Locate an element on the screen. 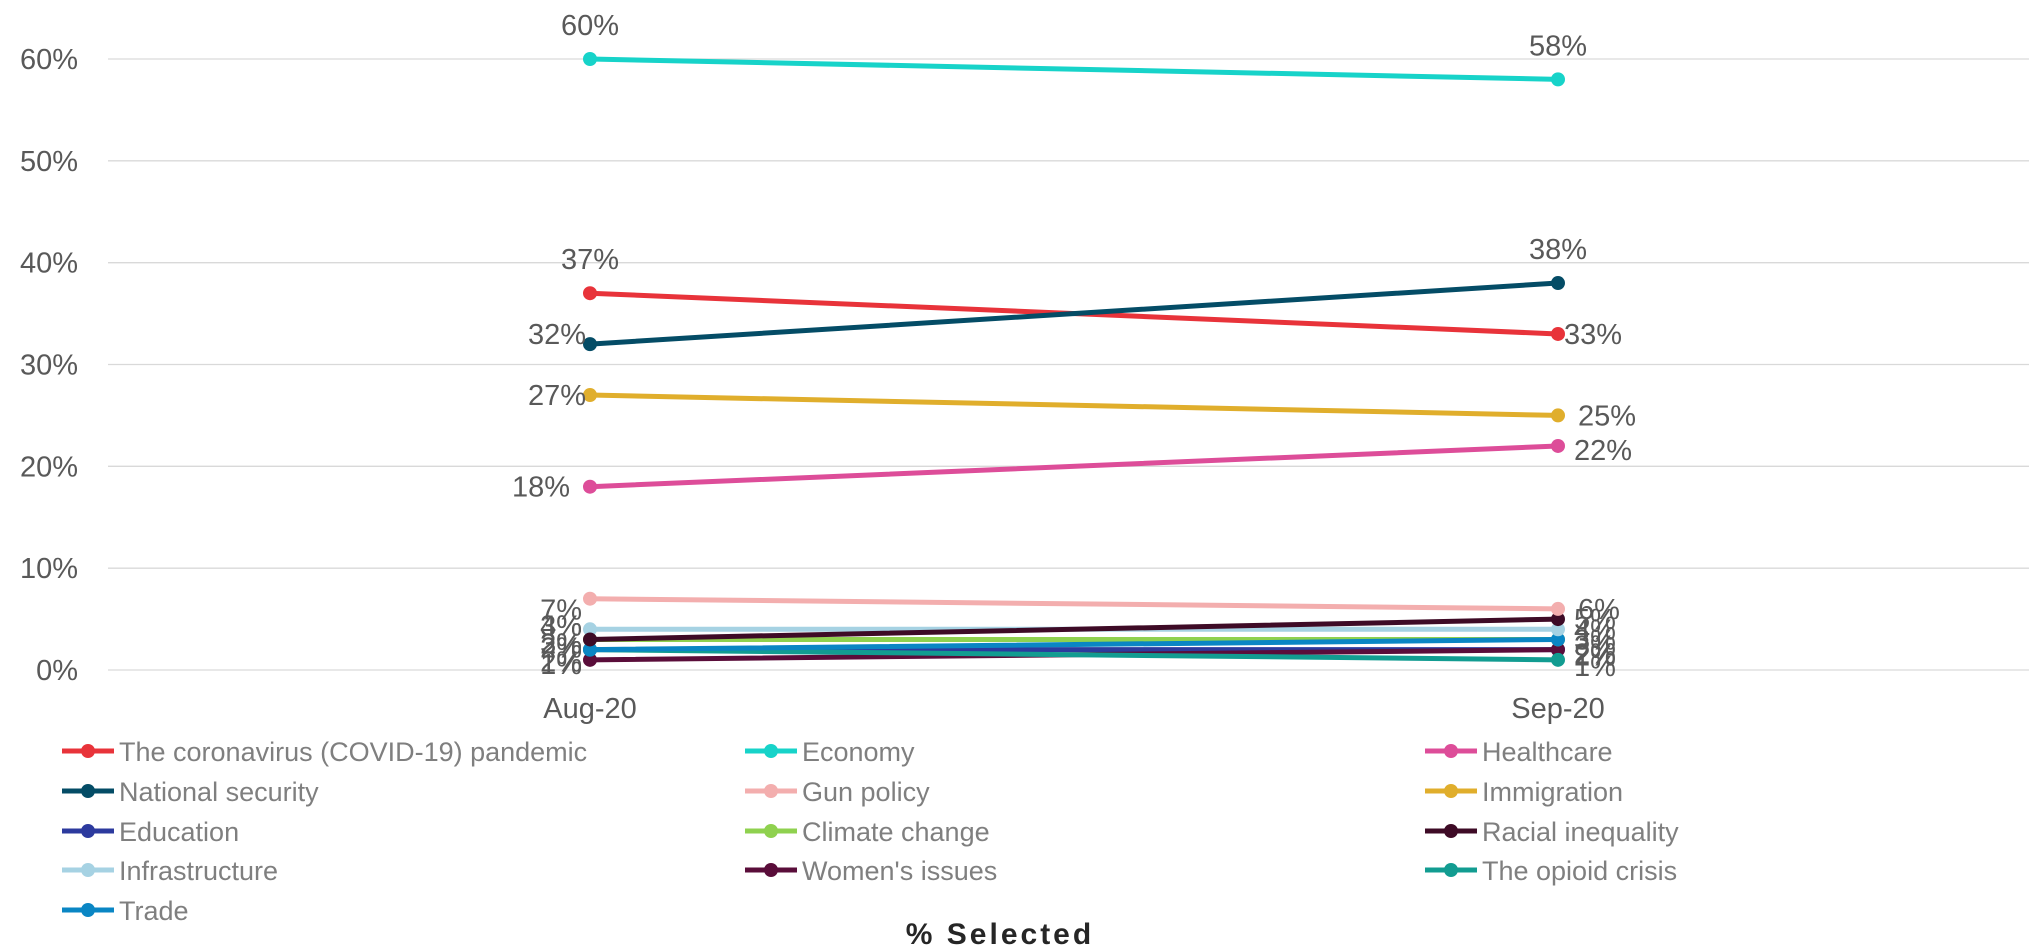 This screenshot has width=2029, height=946. x-tick-label: Sep-20 is located at coordinates (1558, 709).